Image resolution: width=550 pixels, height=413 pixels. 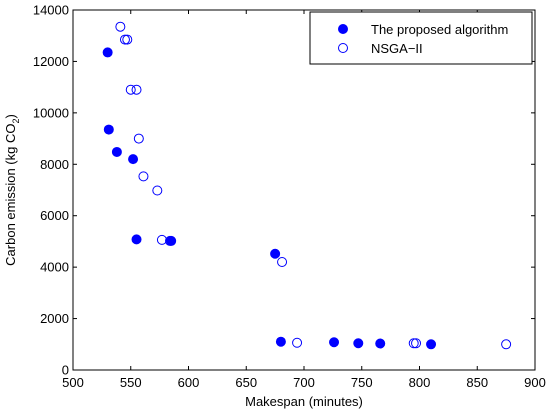 I want to click on x-tick-label: 600, so click(x=189, y=382).